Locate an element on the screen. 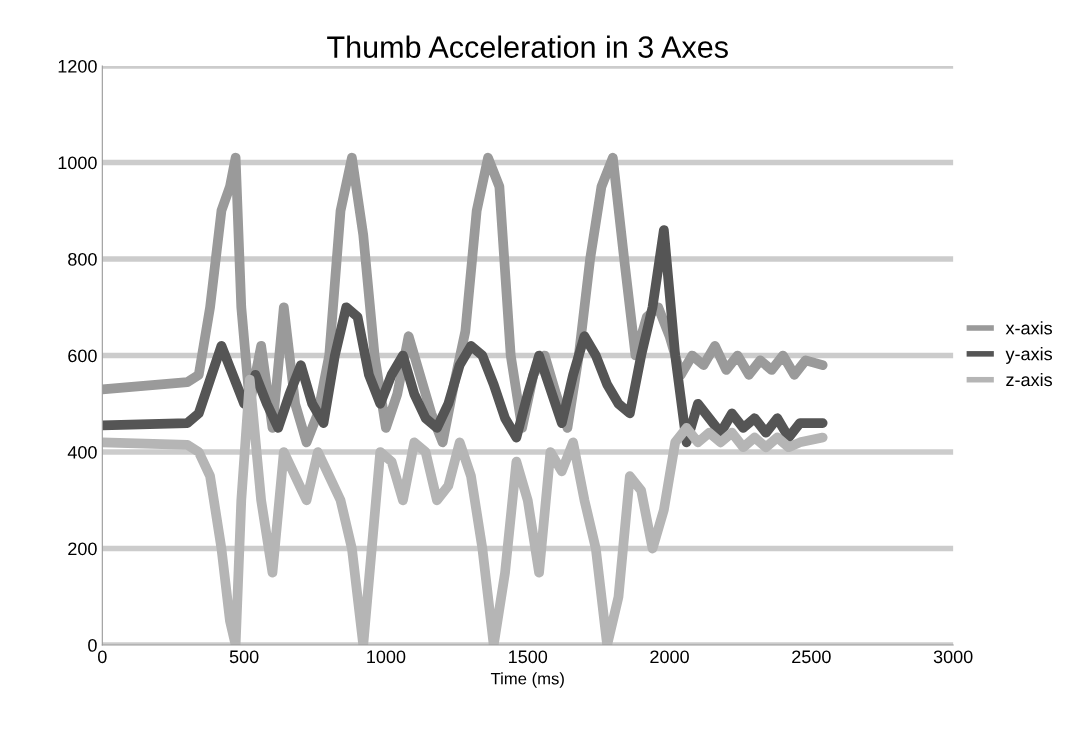  y-tick-label: 800 is located at coordinates (82, 259).